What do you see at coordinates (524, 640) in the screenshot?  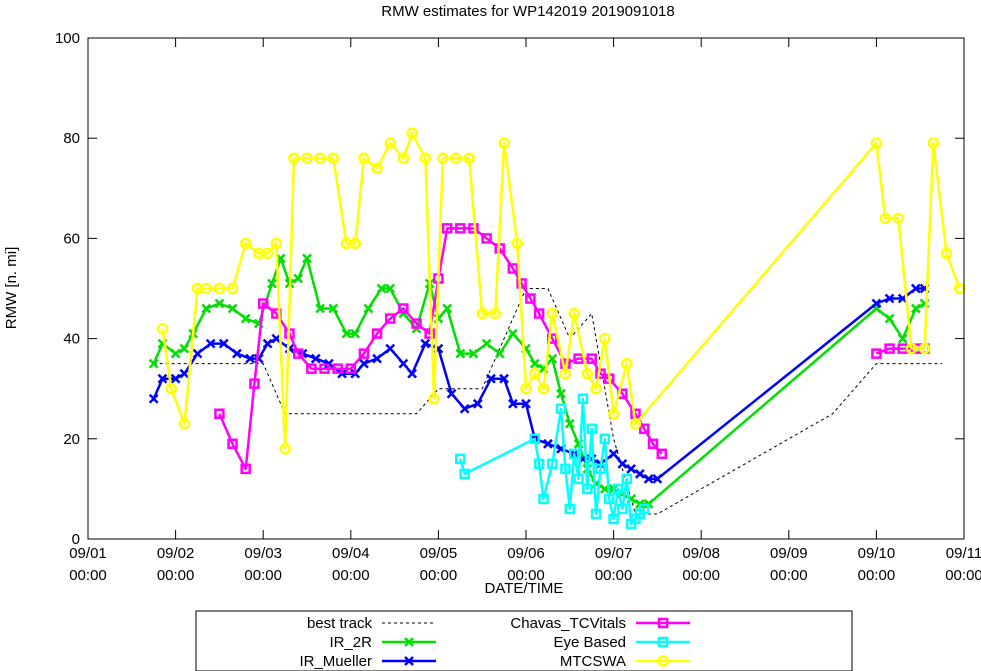 I see `legend-box` at bounding box center [524, 640].